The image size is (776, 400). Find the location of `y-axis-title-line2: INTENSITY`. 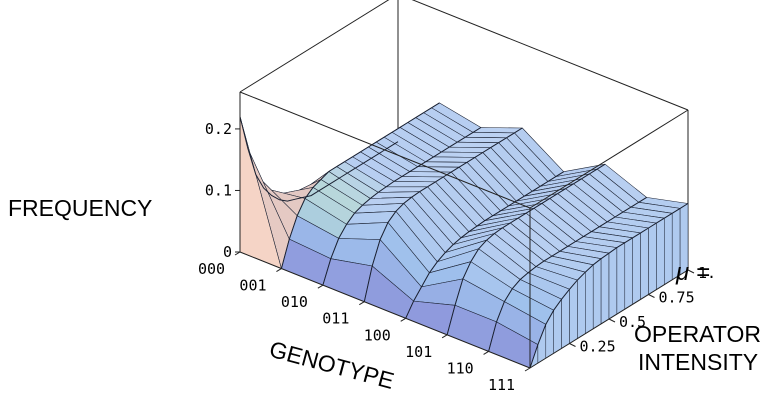

y-axis-title-line2: INTENSITY is located at coordinates (698, 362).